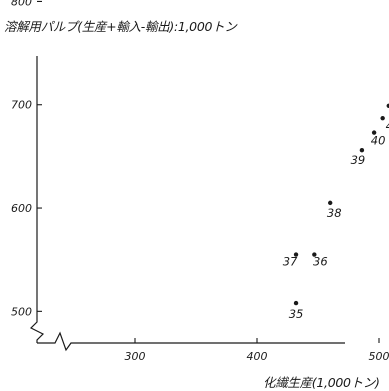 Image resolution: width=389 pixels, height=391 pixels. I want to click on x-axis-title: 化繊生産(1,000トン), so click(321, 381).